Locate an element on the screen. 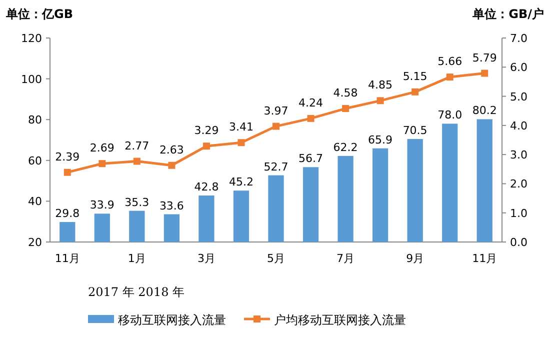 Image resolution: width=550 pixels, height=344 pixels. y-tick-label: 80 is located at coordinates (35, 120).